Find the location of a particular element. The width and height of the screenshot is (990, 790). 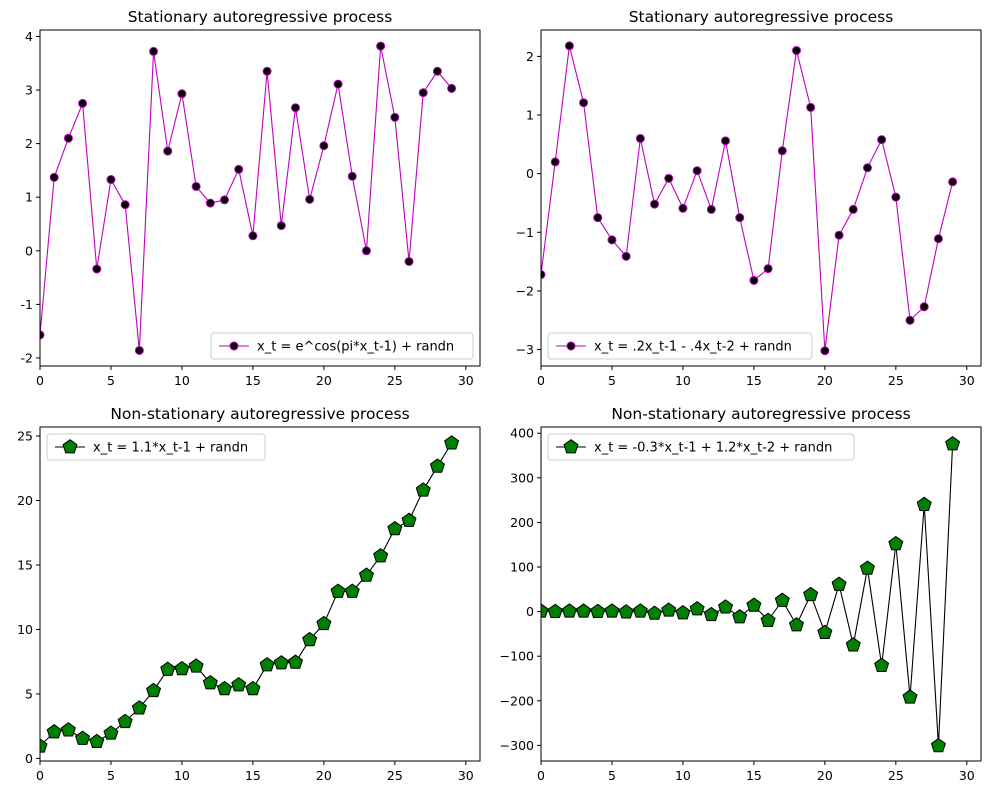

bottom-right-x-tick-label: 0 is located at coordinates (541, 775).